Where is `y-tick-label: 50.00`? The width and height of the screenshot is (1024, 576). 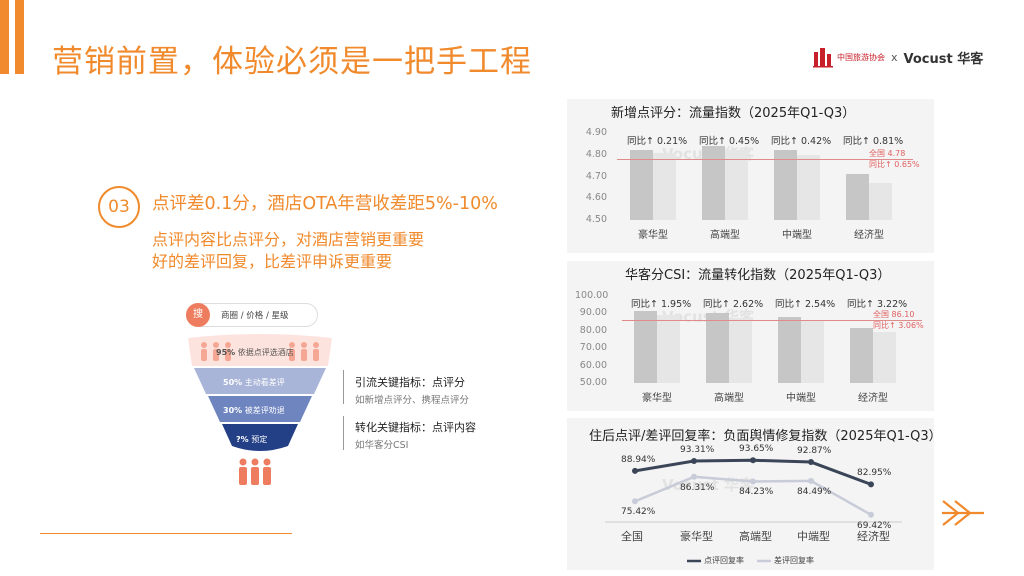
y-tick-label: 50.00 is located at coordinates (593, 382).